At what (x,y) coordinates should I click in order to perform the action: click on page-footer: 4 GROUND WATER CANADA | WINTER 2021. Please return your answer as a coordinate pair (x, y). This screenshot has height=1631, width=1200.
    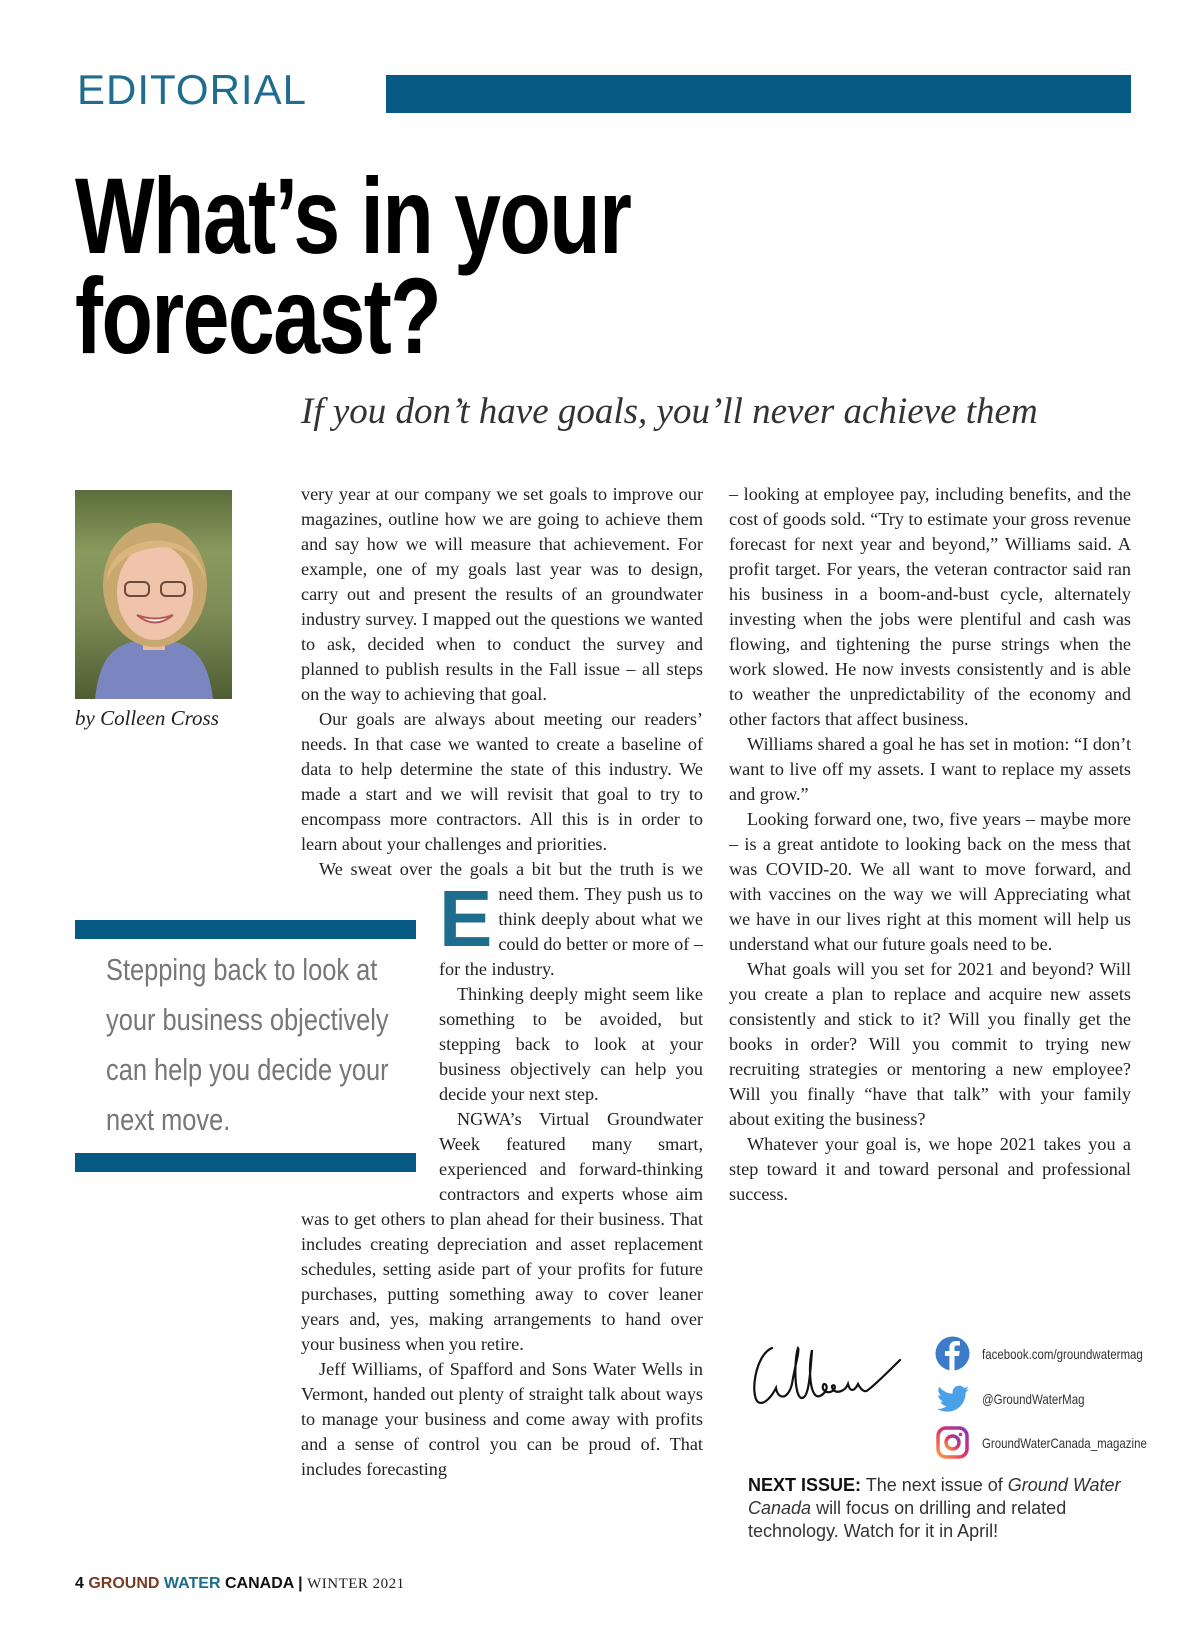
    Looking at the image, I should click on (240, 1584).